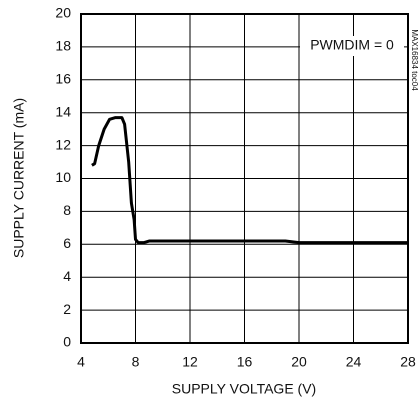 Image resolution: width=420 pixels, height=402 pixels. What do you see at coordinates (81, 362) in the screenshot?
I see `x-tick-label: 4` at bounding box center [81, 362].